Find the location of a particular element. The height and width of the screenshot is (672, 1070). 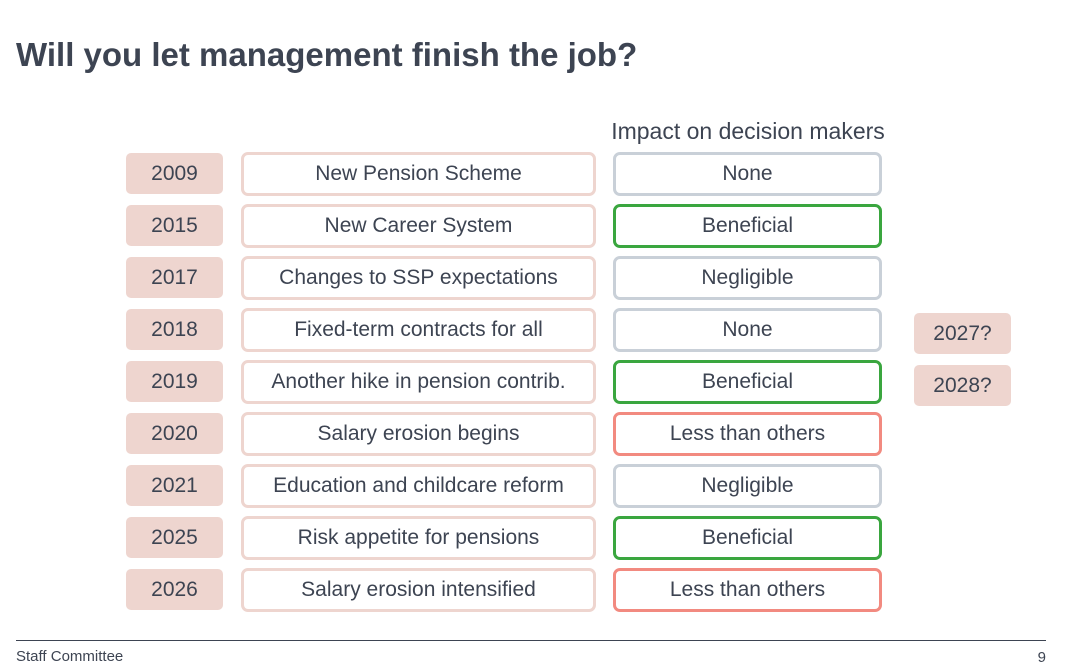

event-label: New Career System is located at coordinates (418, 226).